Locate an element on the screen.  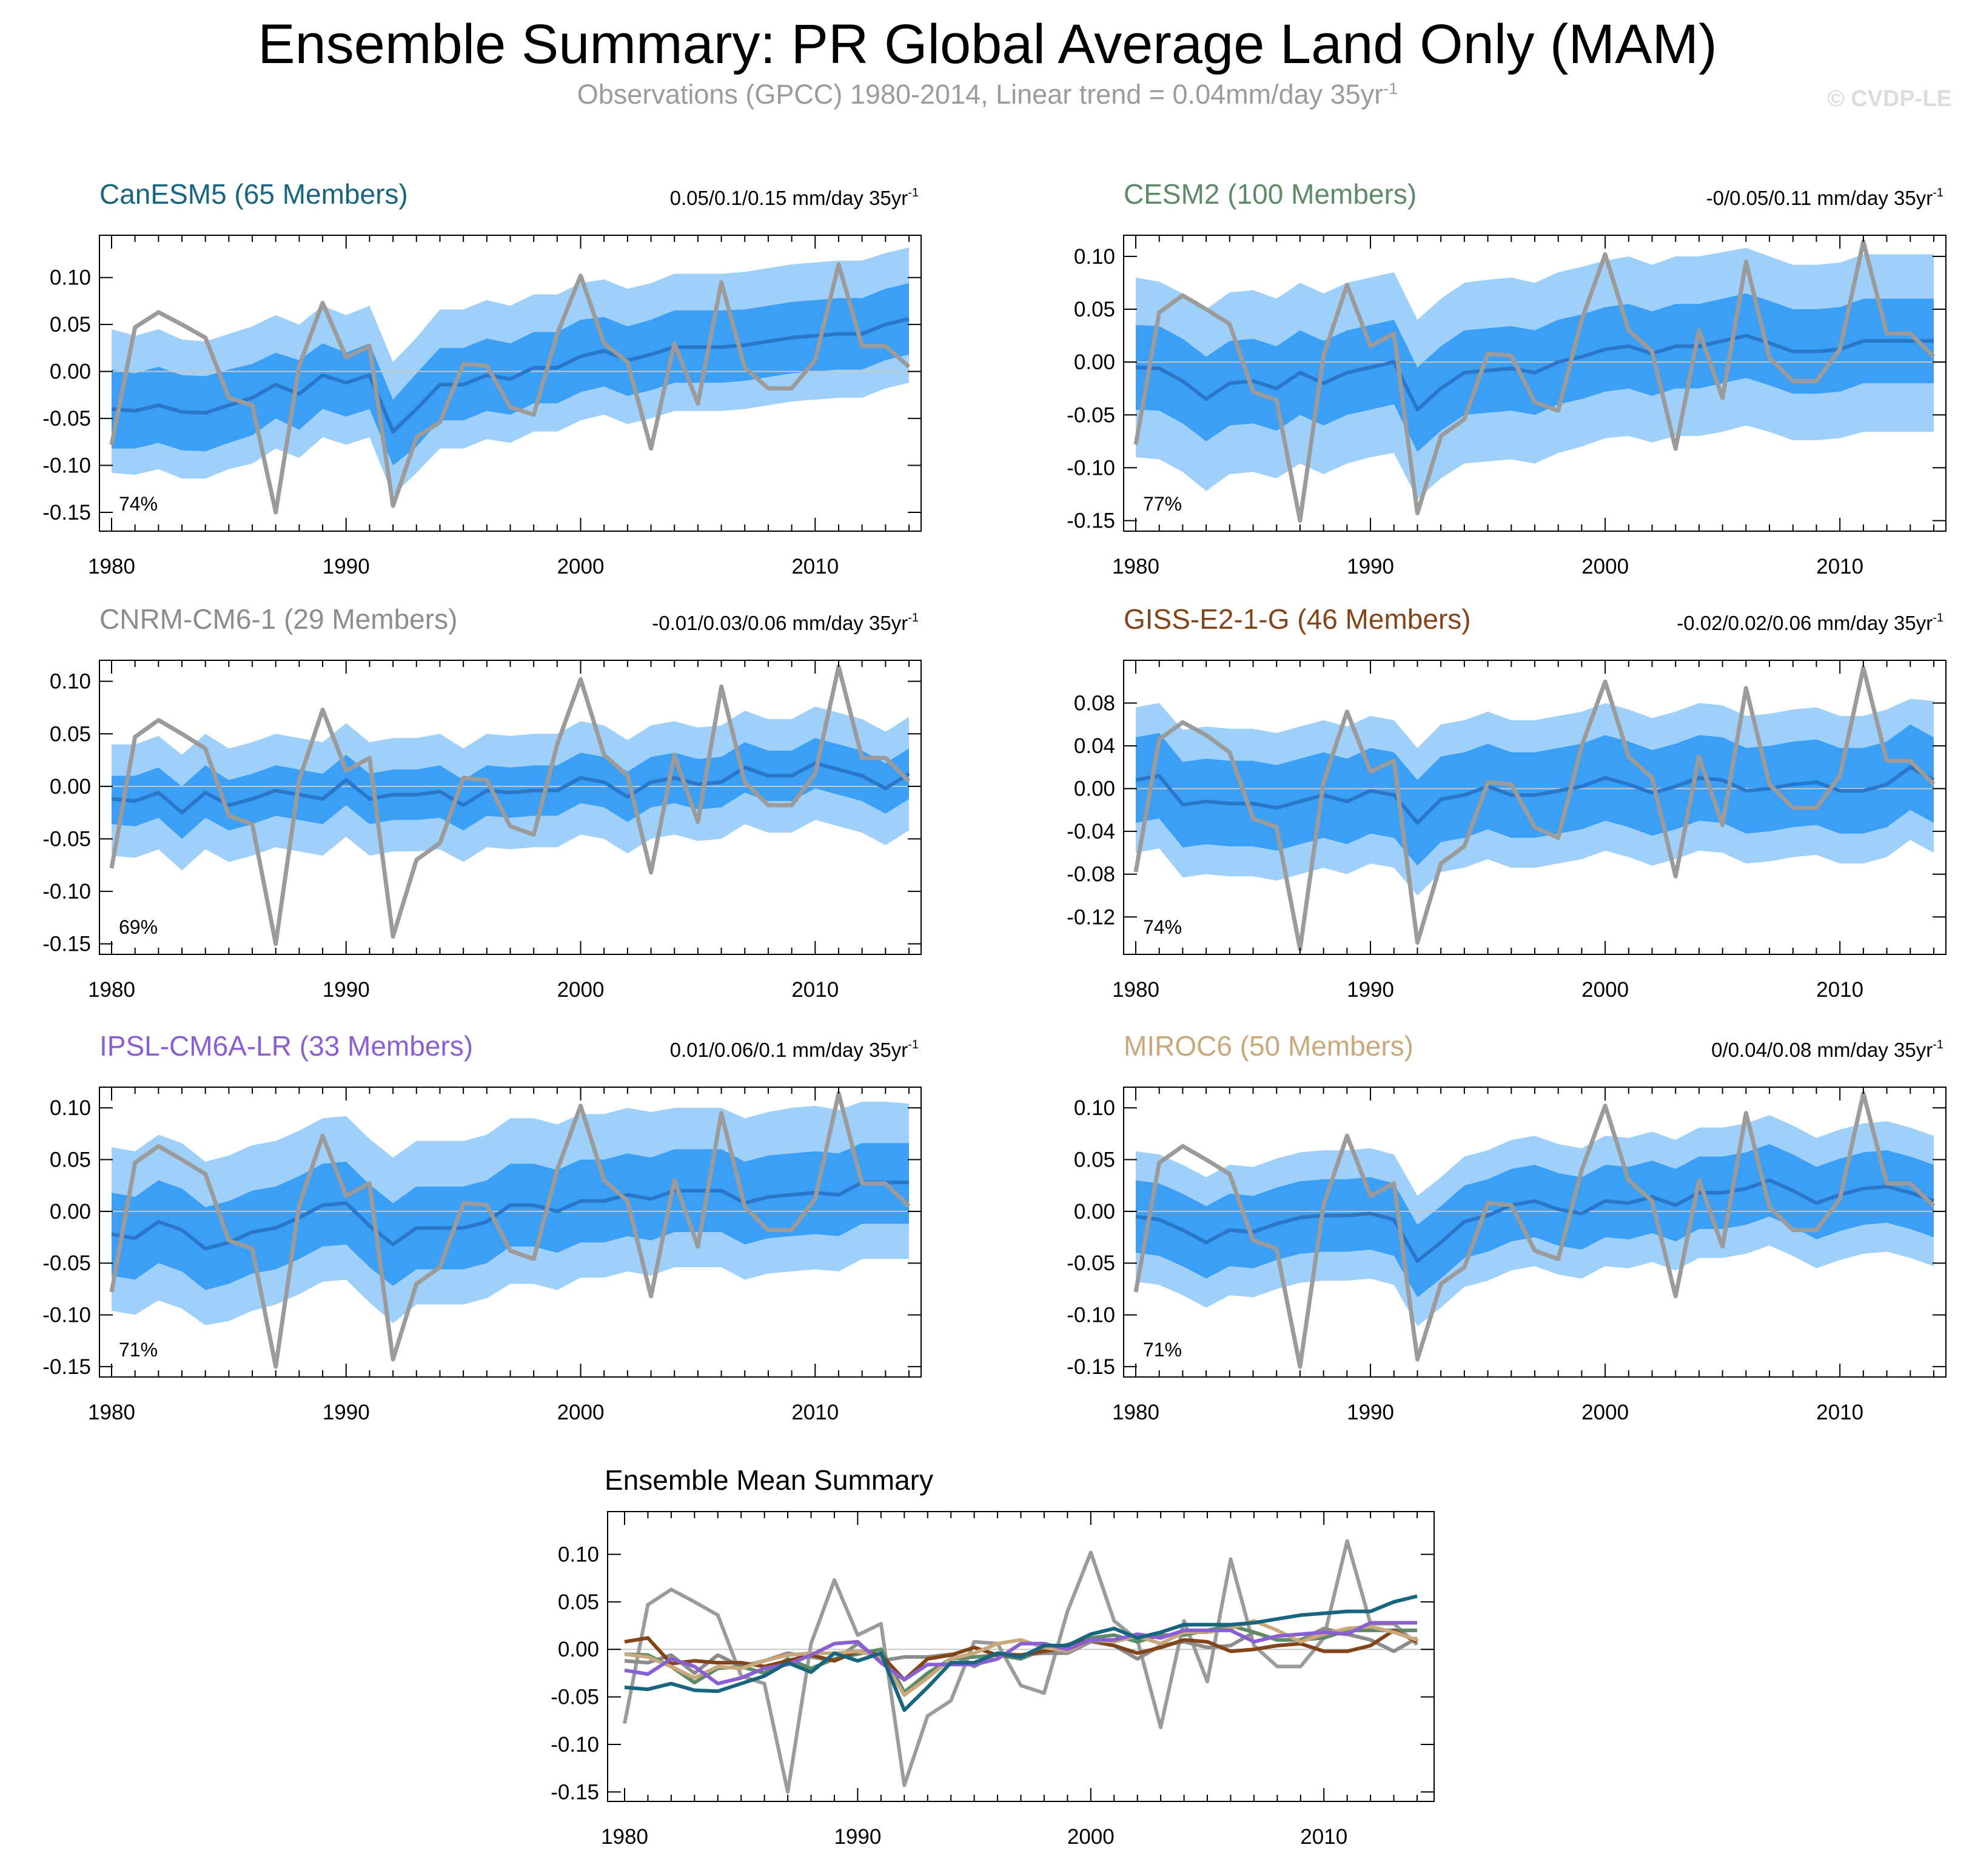
panel-title: CNRM-CM6-1 (29 Members) is located at coordinates (278, 619).